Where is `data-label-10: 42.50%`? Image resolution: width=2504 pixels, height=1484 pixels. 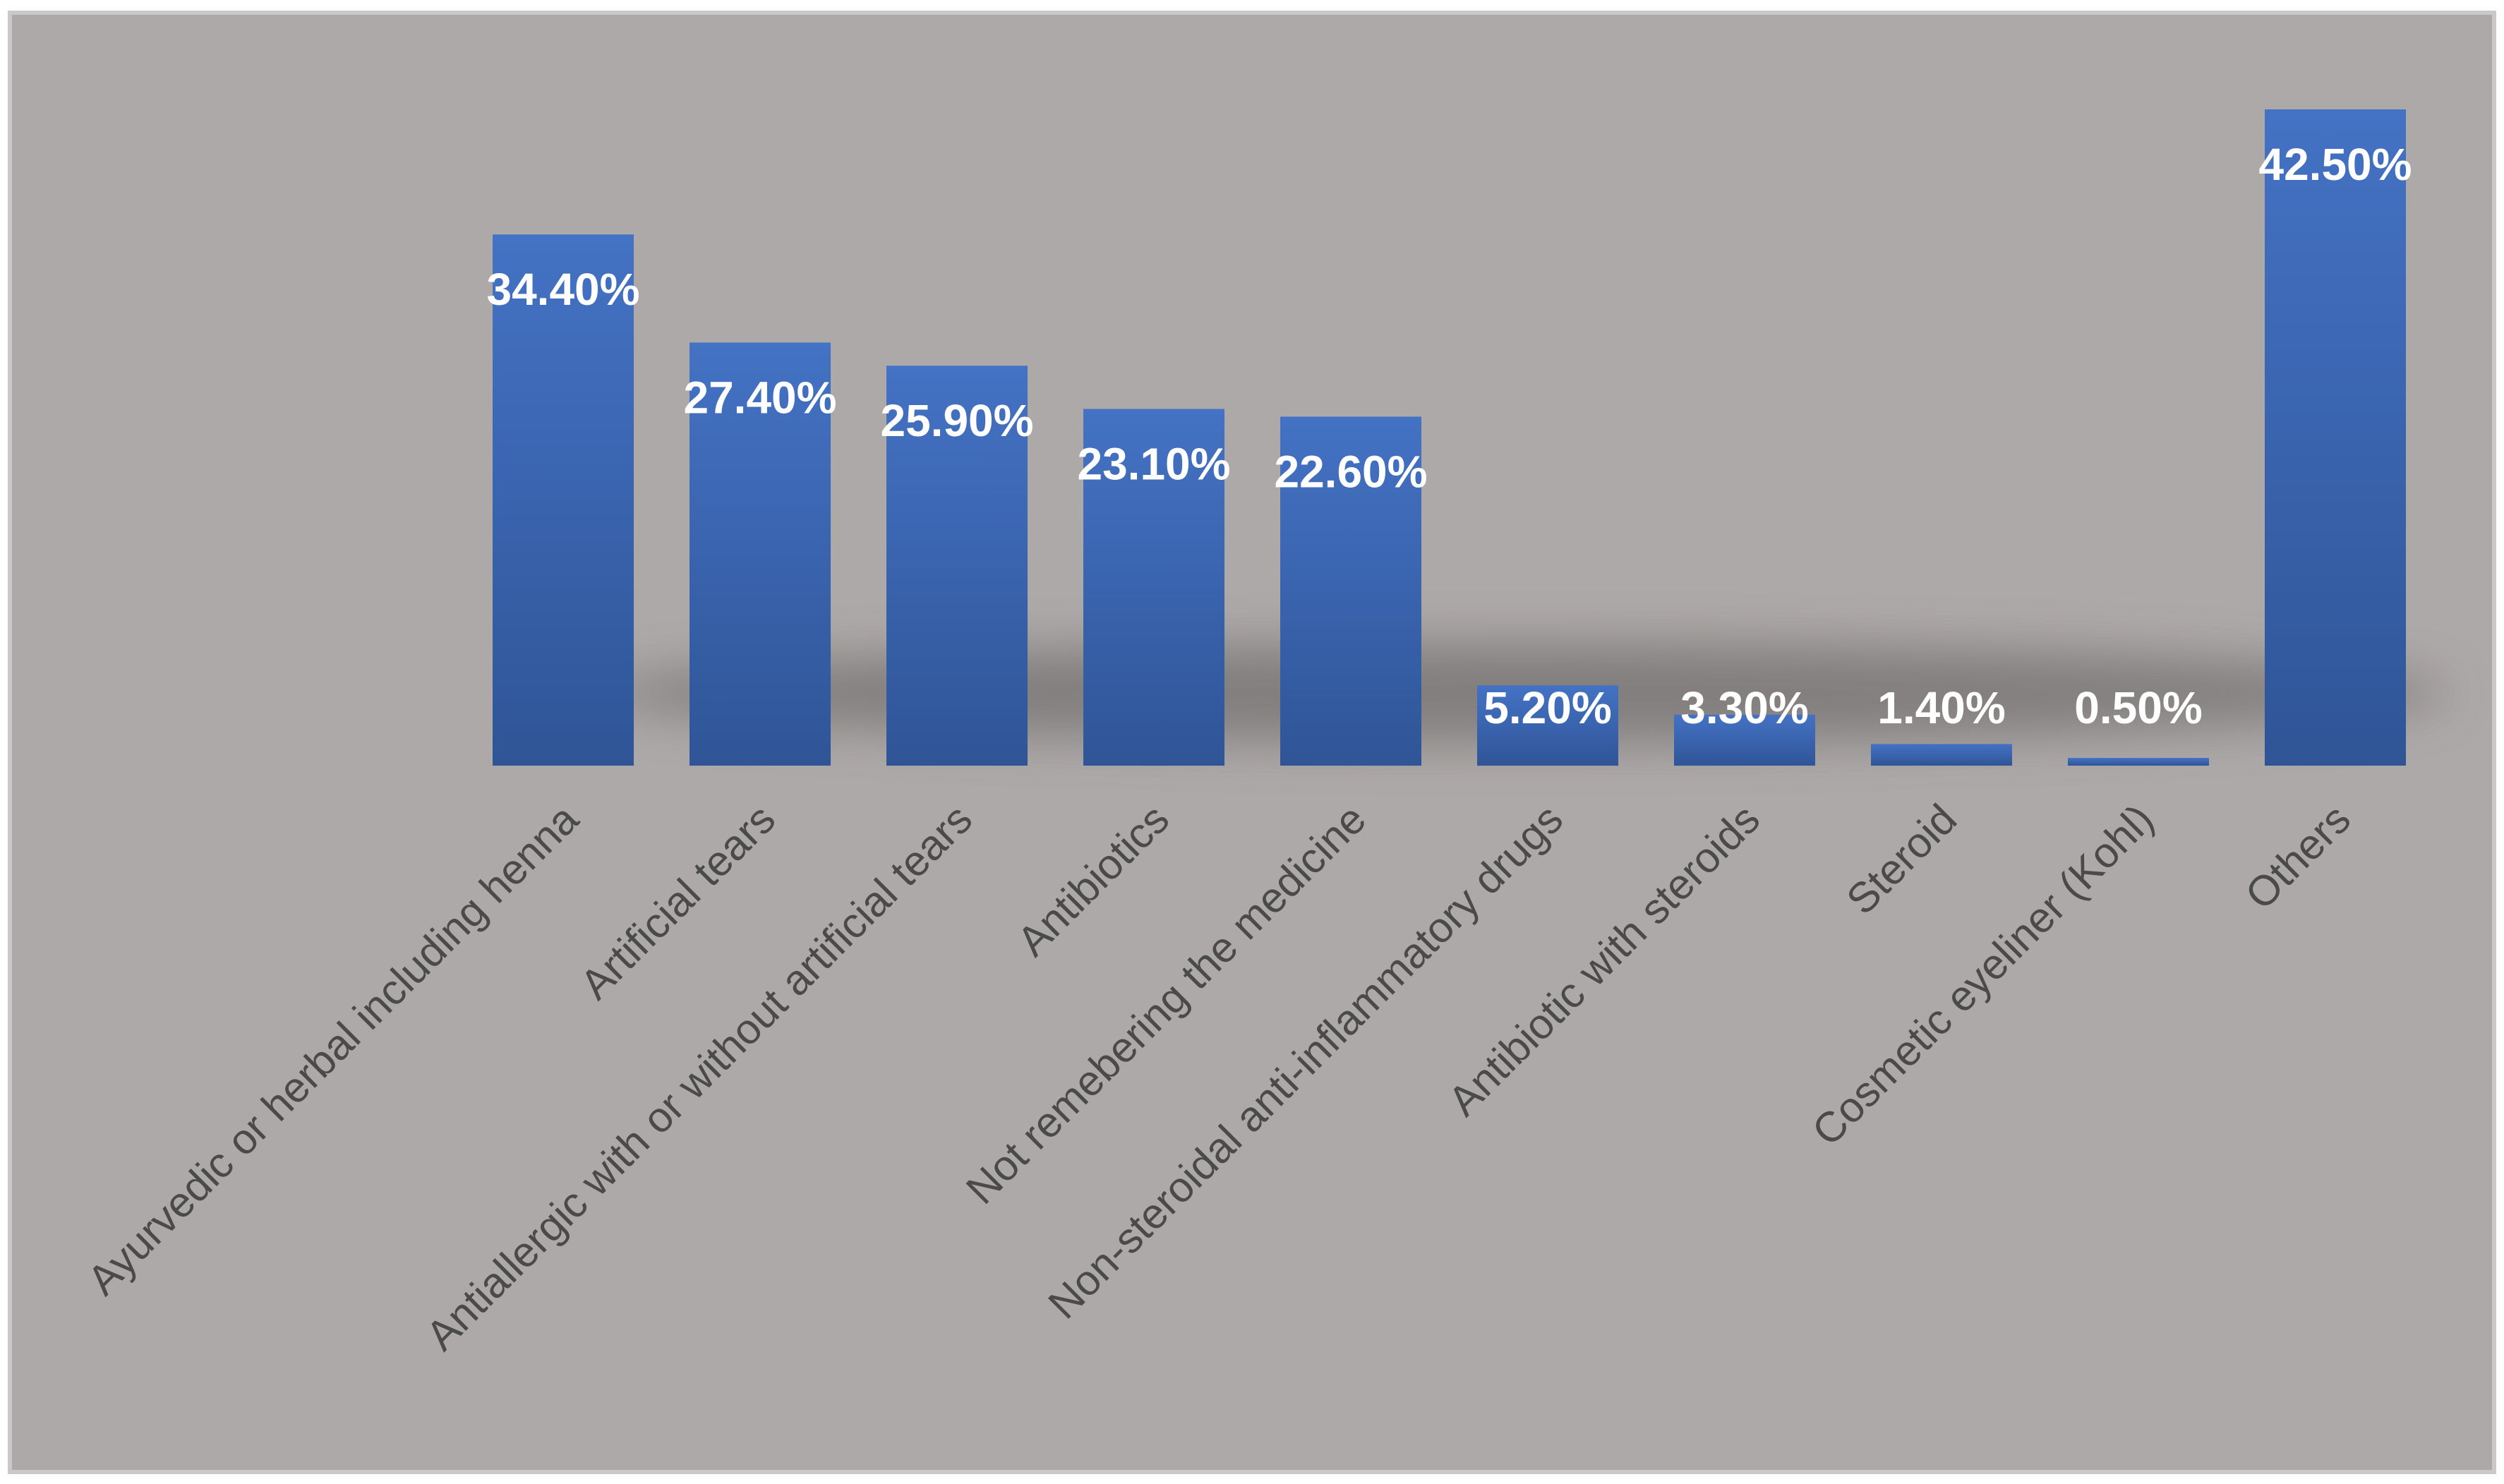 data-label-10: 42.50% is located at coordinates (2335, 164).